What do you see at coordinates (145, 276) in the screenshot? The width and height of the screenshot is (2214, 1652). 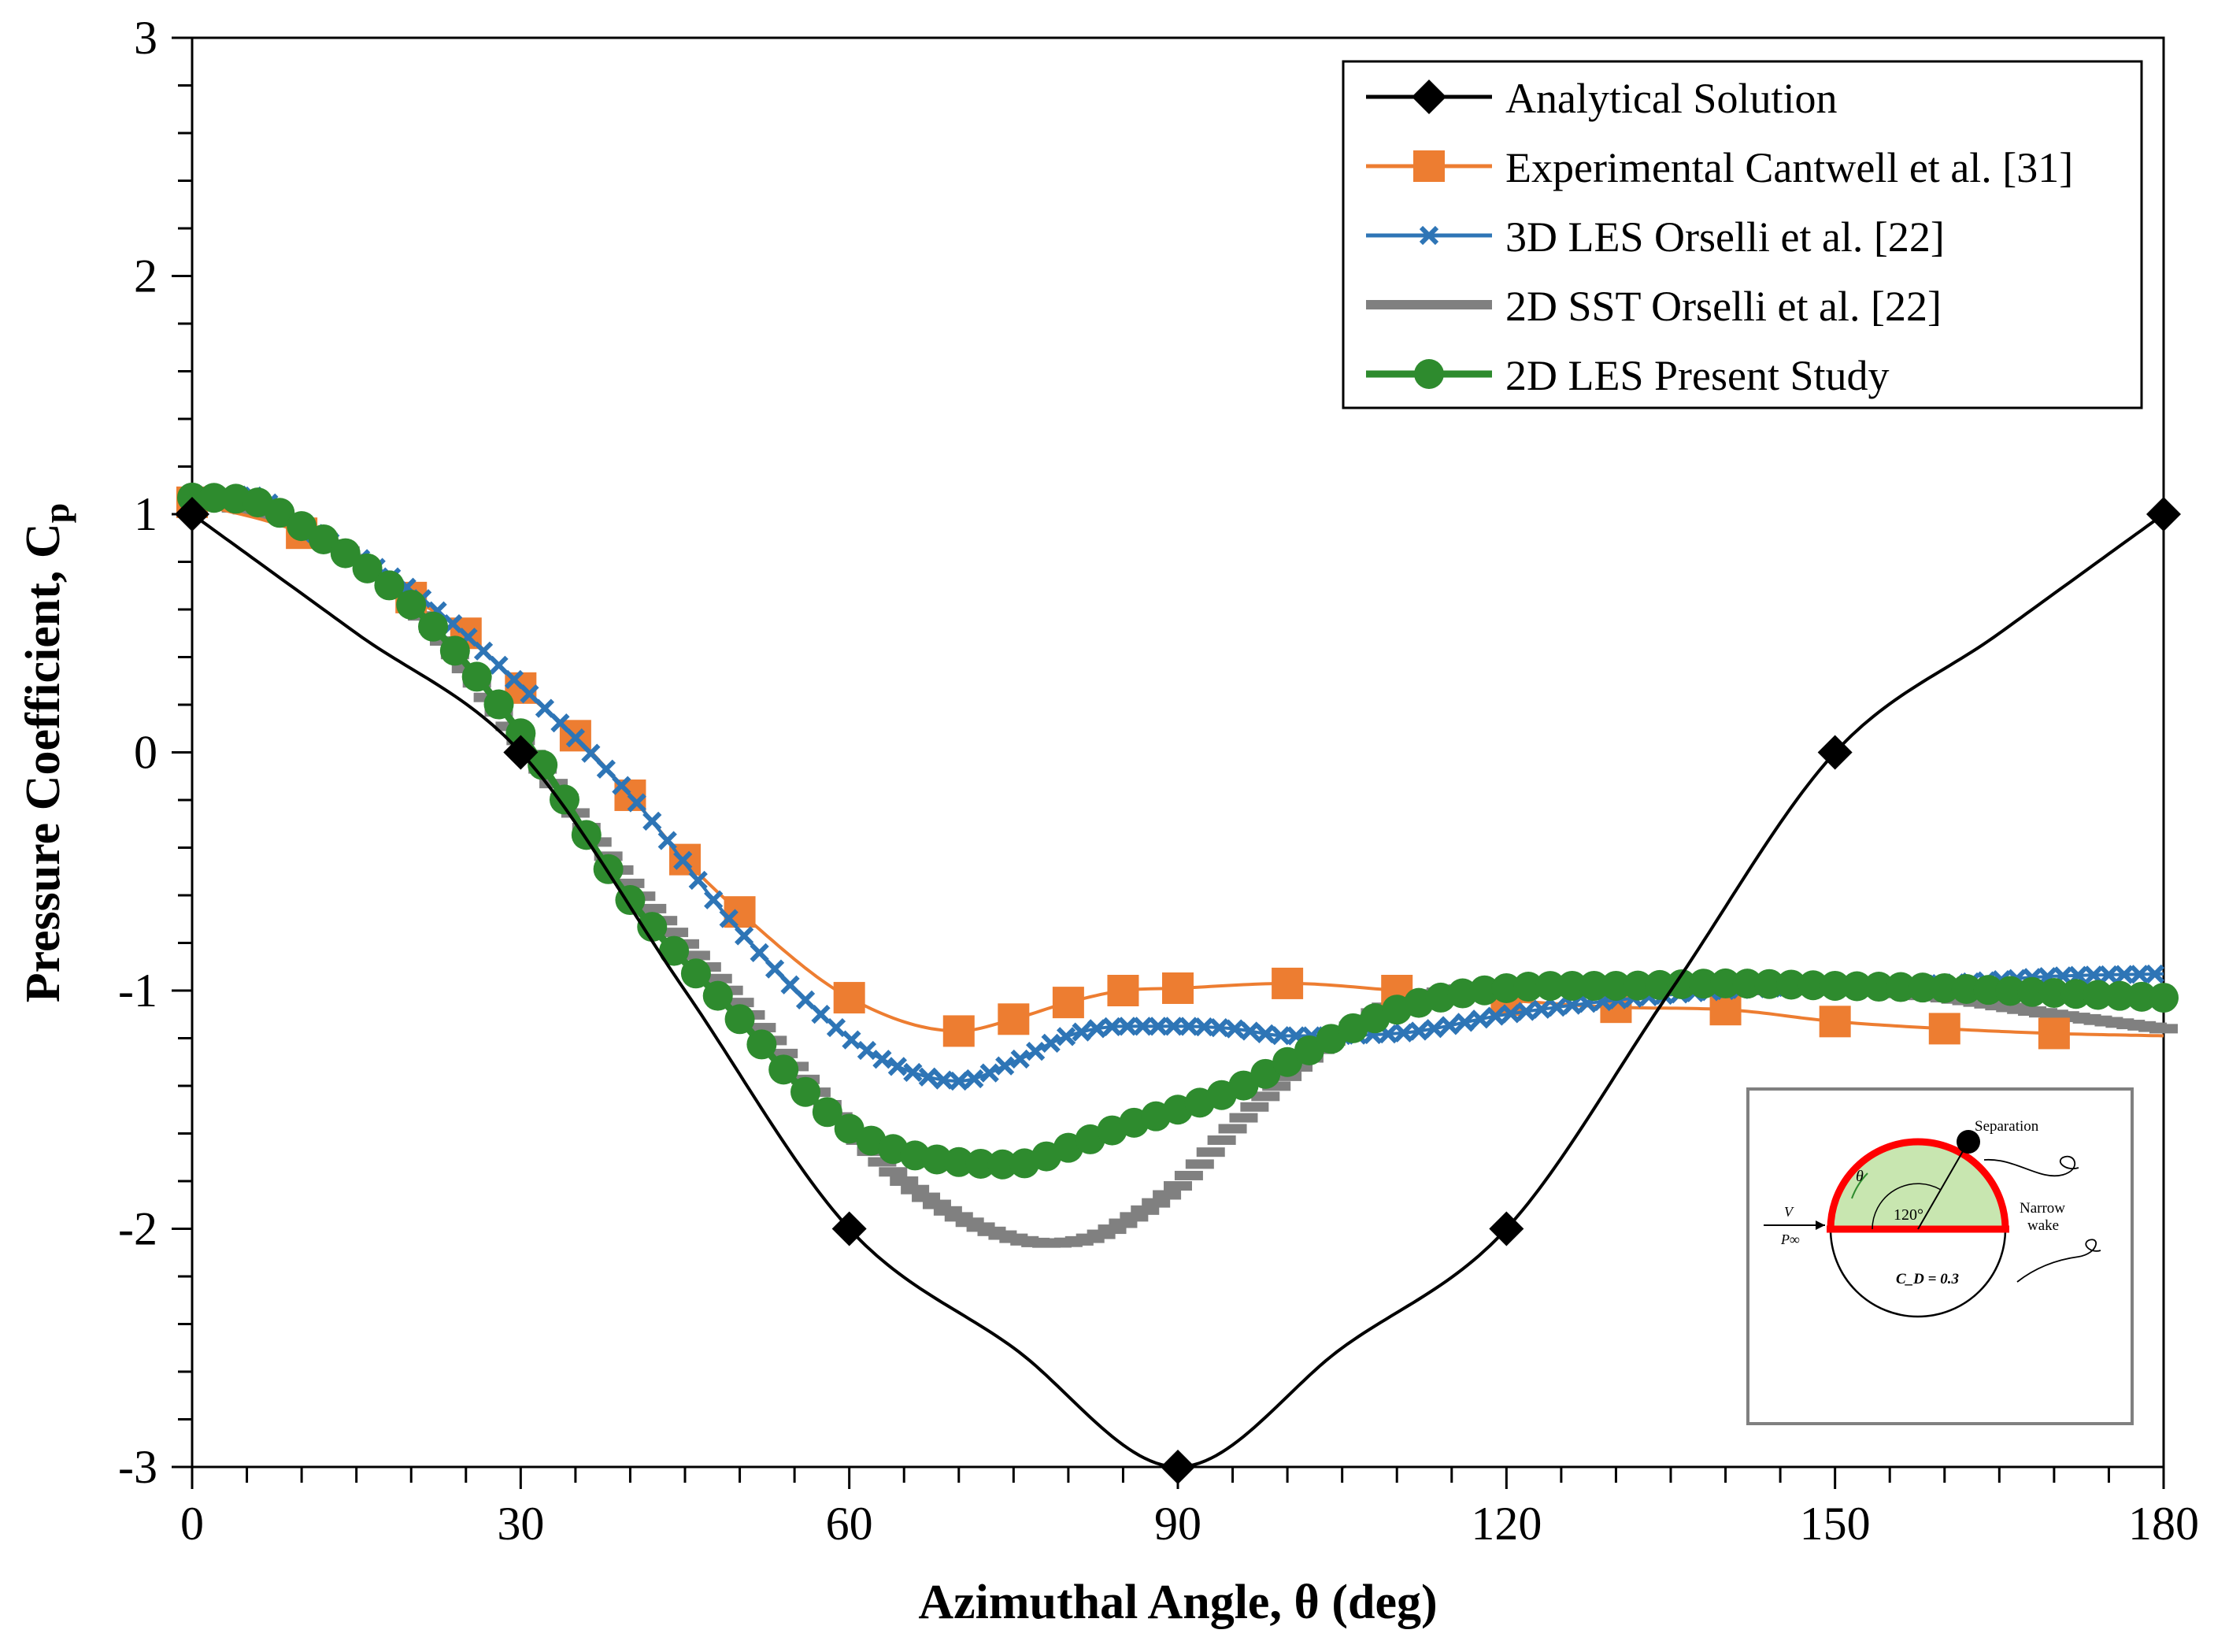 I see `y-tick-label: 2` at bounding box center [145, 276].